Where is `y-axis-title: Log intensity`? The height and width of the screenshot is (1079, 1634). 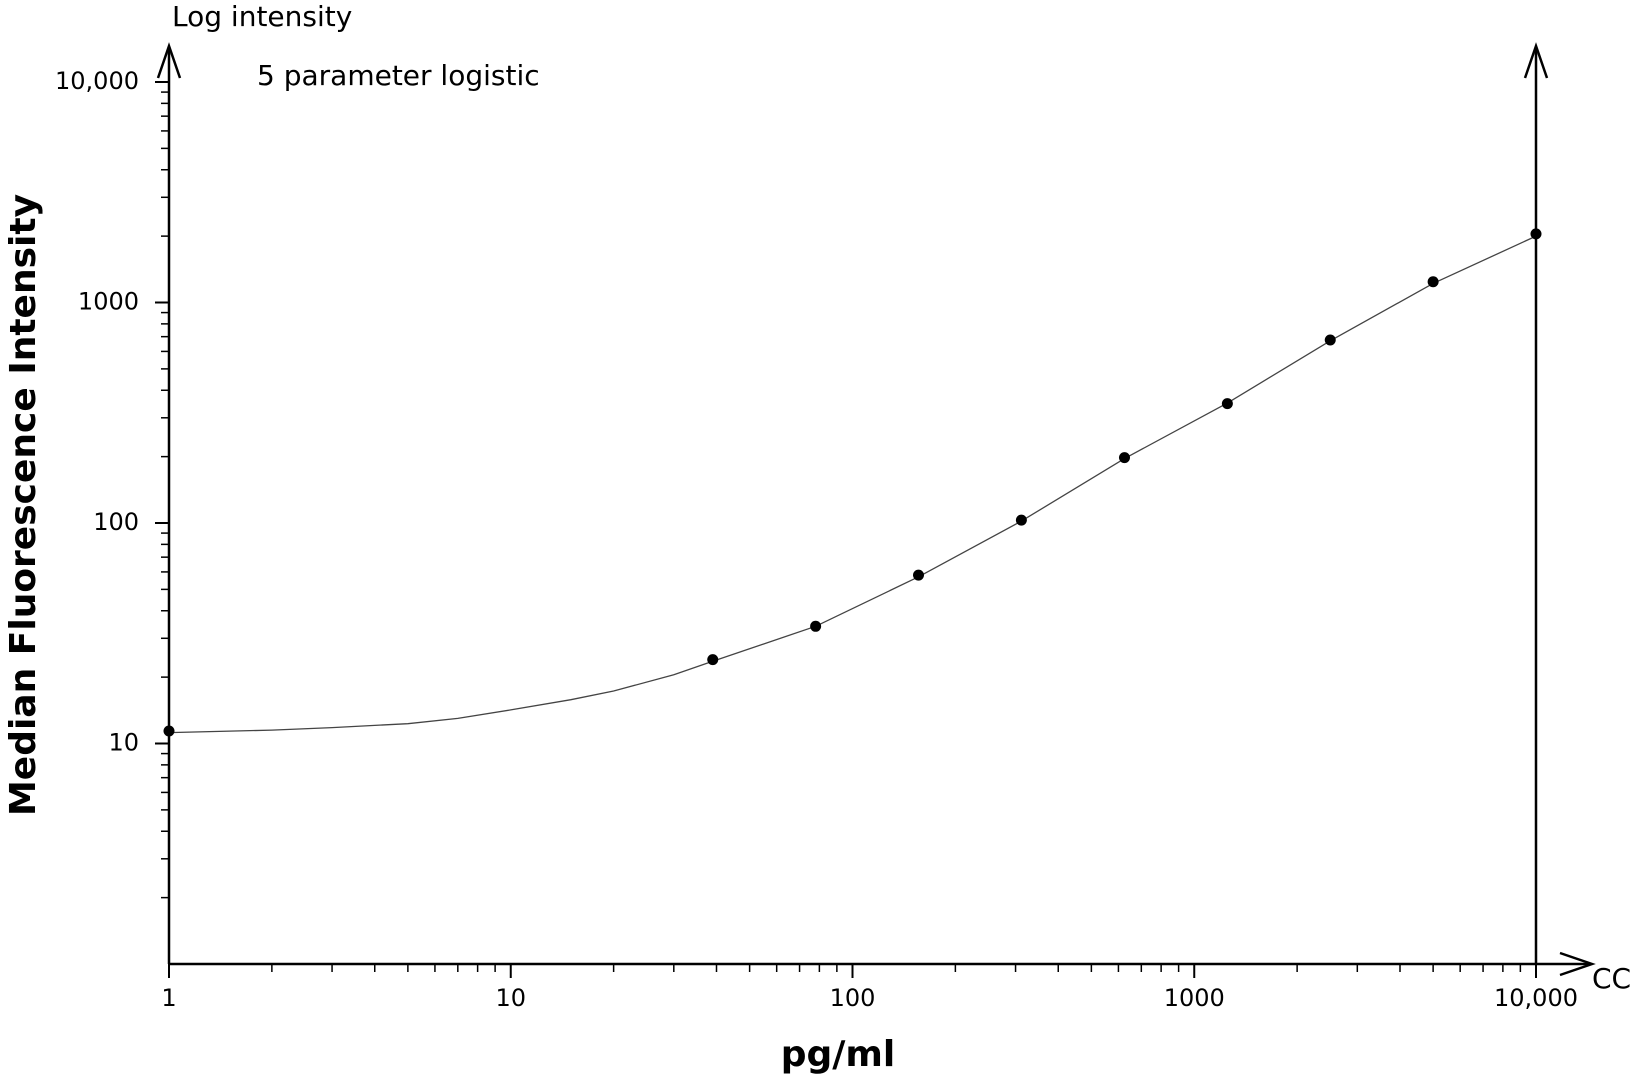 y-axis-title: Log intensity is located at coordinates (262, 16).